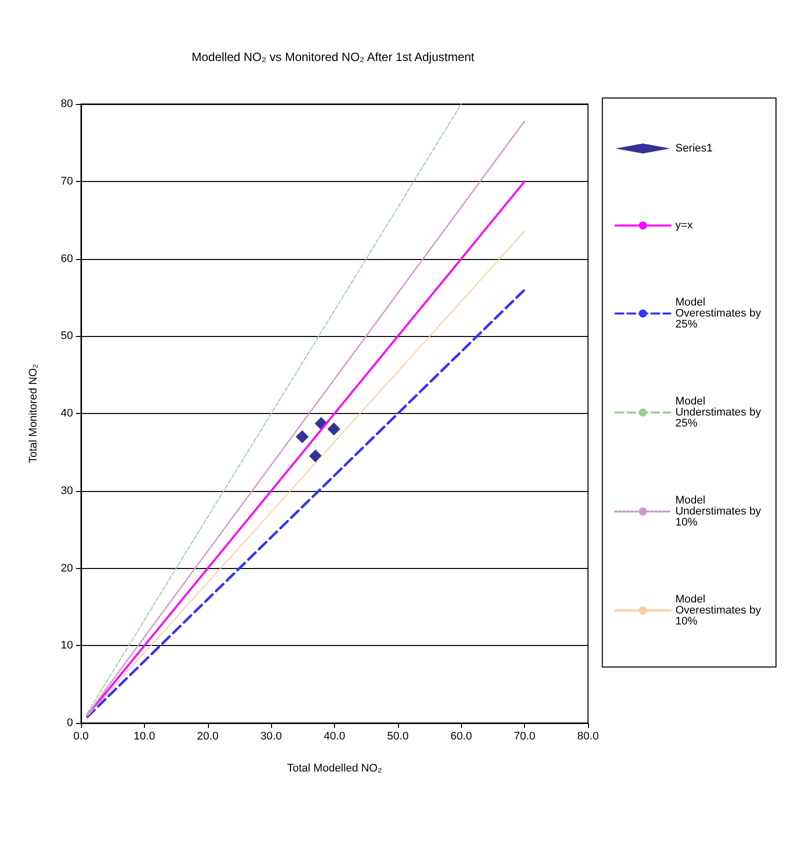  I want to click on x-tick-label: 80.0, so click(588, 736).